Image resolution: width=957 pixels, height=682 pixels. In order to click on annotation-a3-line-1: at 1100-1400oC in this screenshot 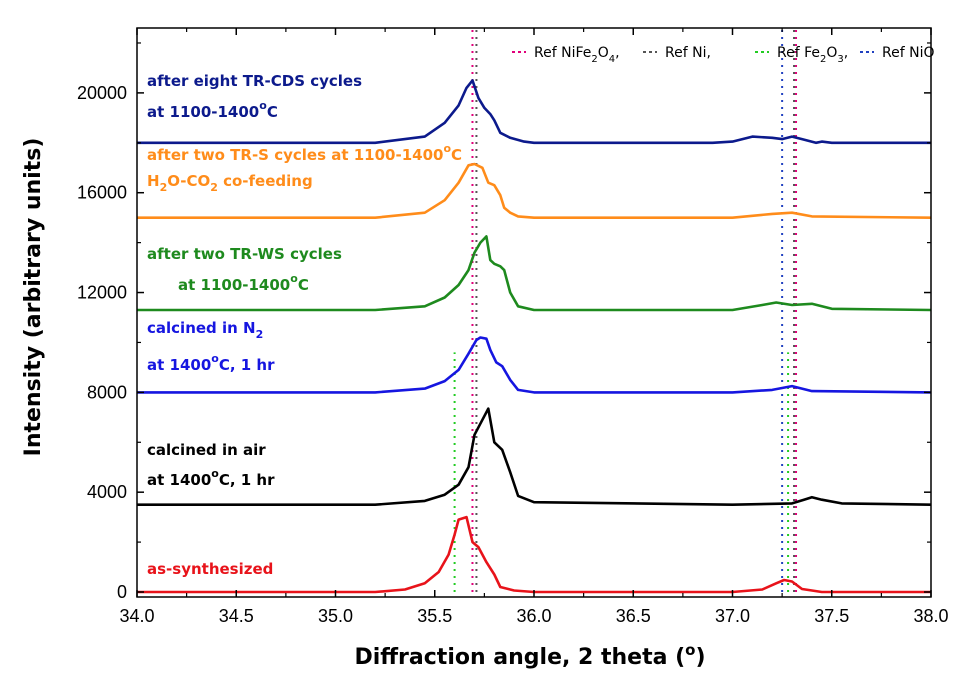, I will do `click(243, 283)`.